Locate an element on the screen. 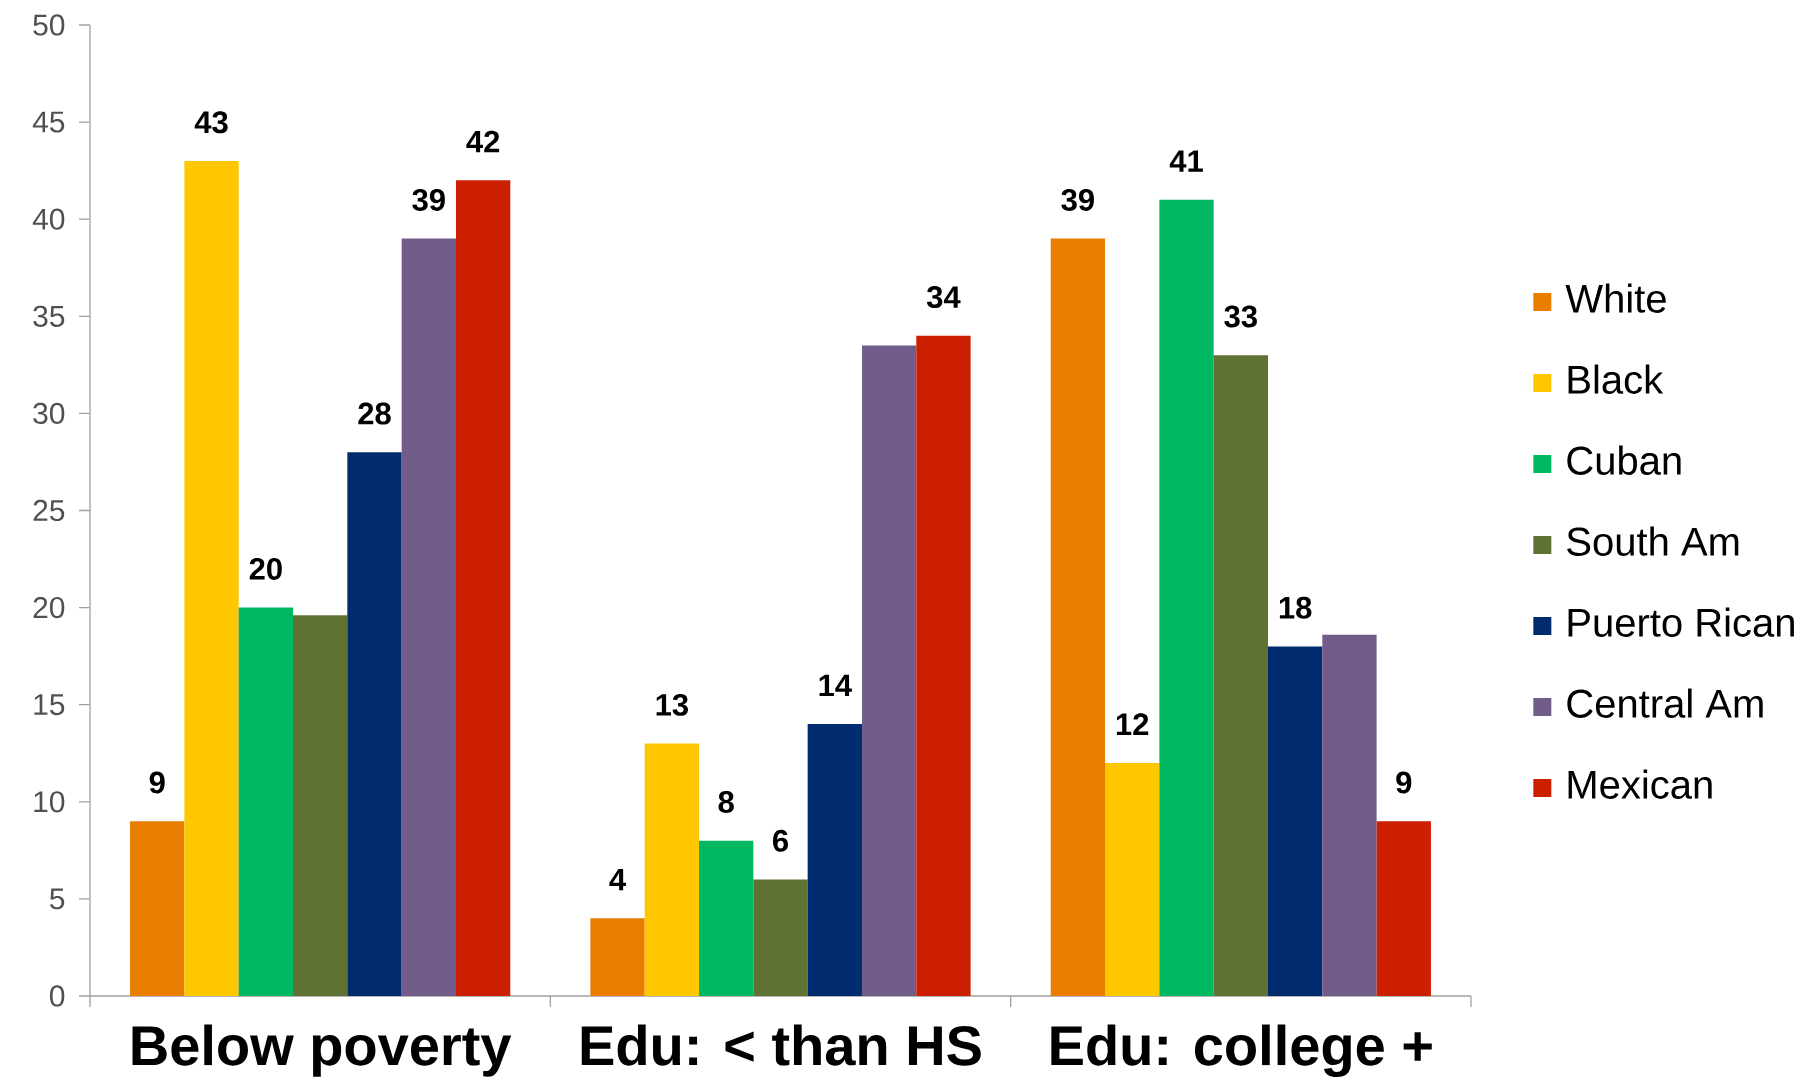 Image resolution: width=1816 pixels, height=1089 pixels. data-label: 34 is located at coordinates (943, 297).